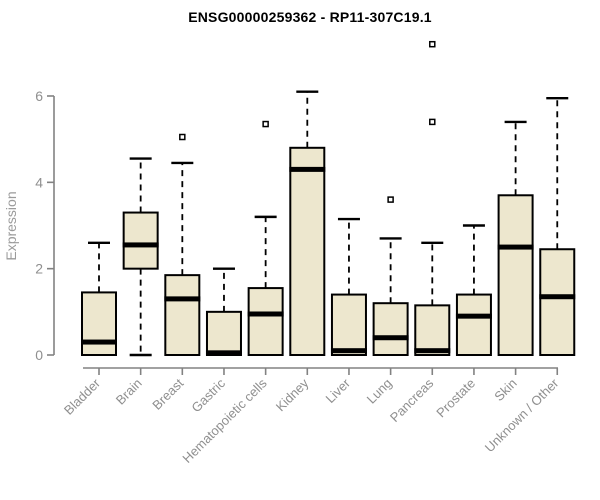  Describe the element at coordinates (473, 316) in the screenshot. I see `median-prostate` at that location.